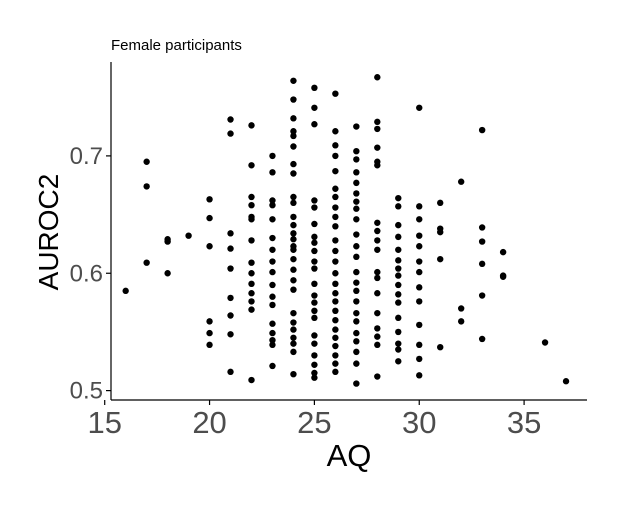 This screenshot has width=626, height=513. I want to click on x-axis-title: AQ, so click(349, 455).